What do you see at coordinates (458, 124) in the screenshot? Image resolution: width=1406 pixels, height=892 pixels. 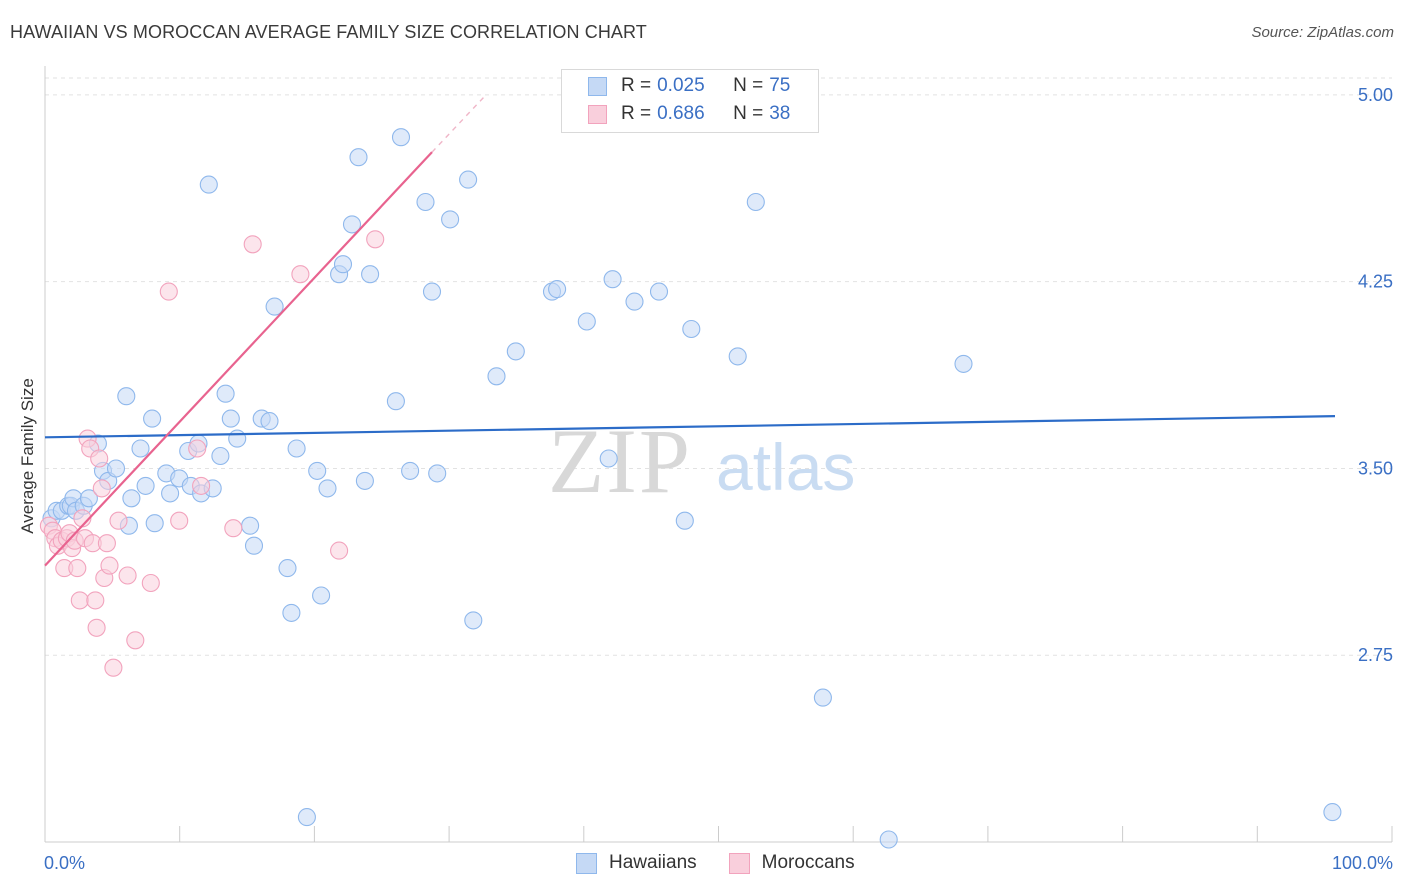 I see `moroccans-trend-extension` at bounding box center [458, 124].